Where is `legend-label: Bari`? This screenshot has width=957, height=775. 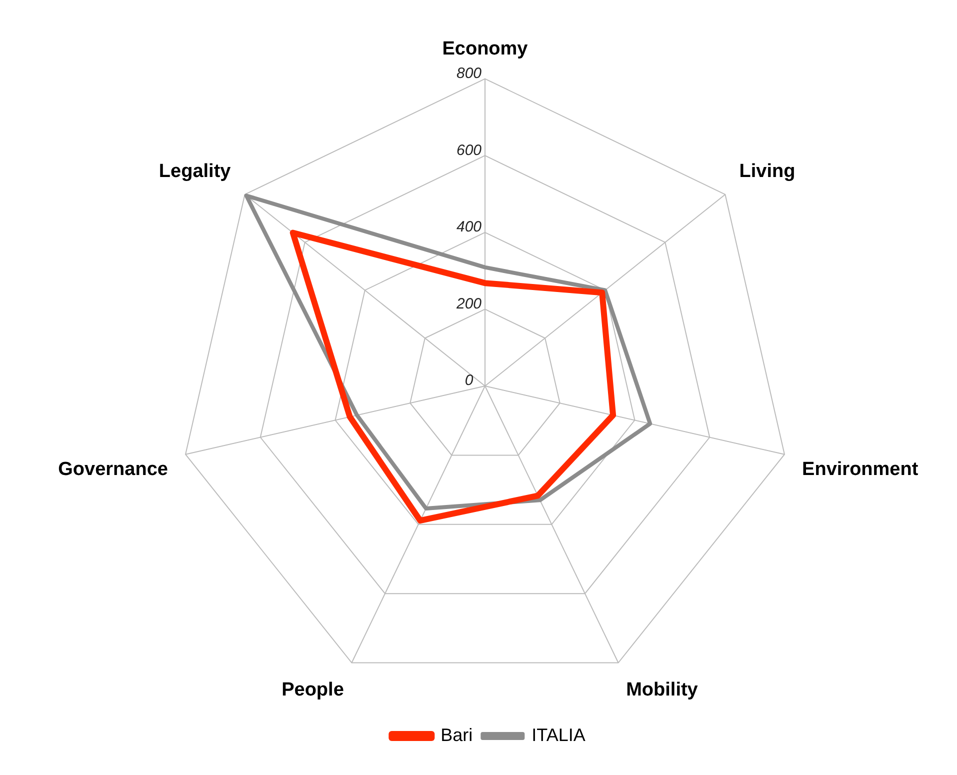 legend-label: Bari is located at coordinates (456, 734).